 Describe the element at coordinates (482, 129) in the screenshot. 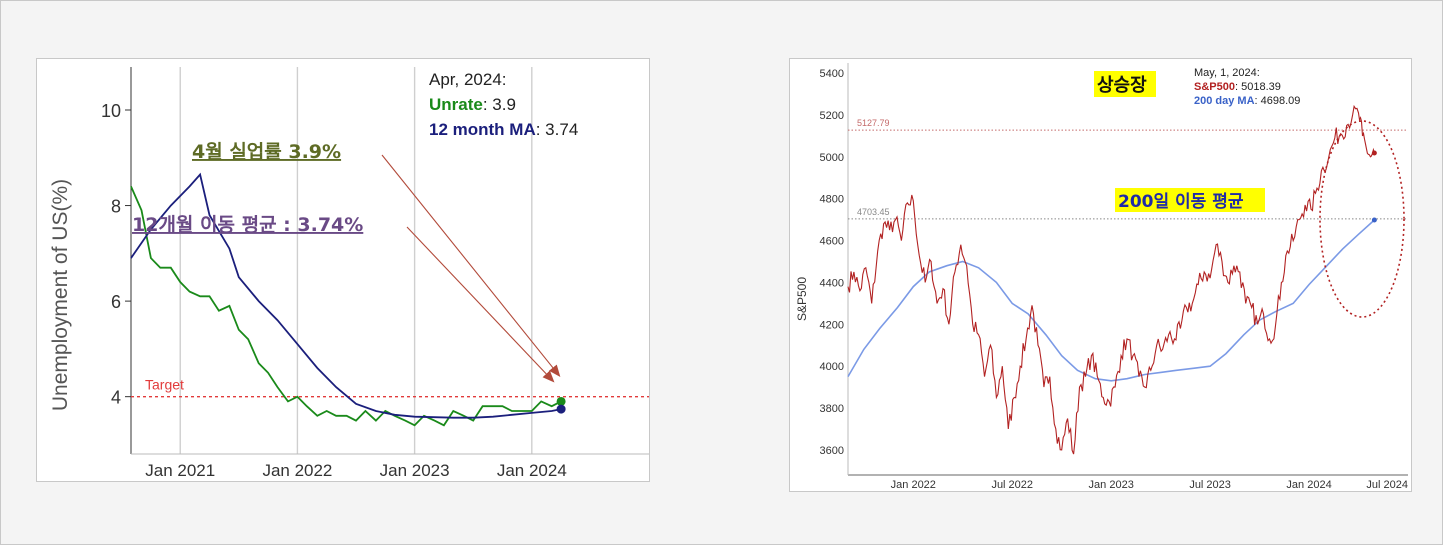

I see `legend-ma-name: 12 month MA` at that location.